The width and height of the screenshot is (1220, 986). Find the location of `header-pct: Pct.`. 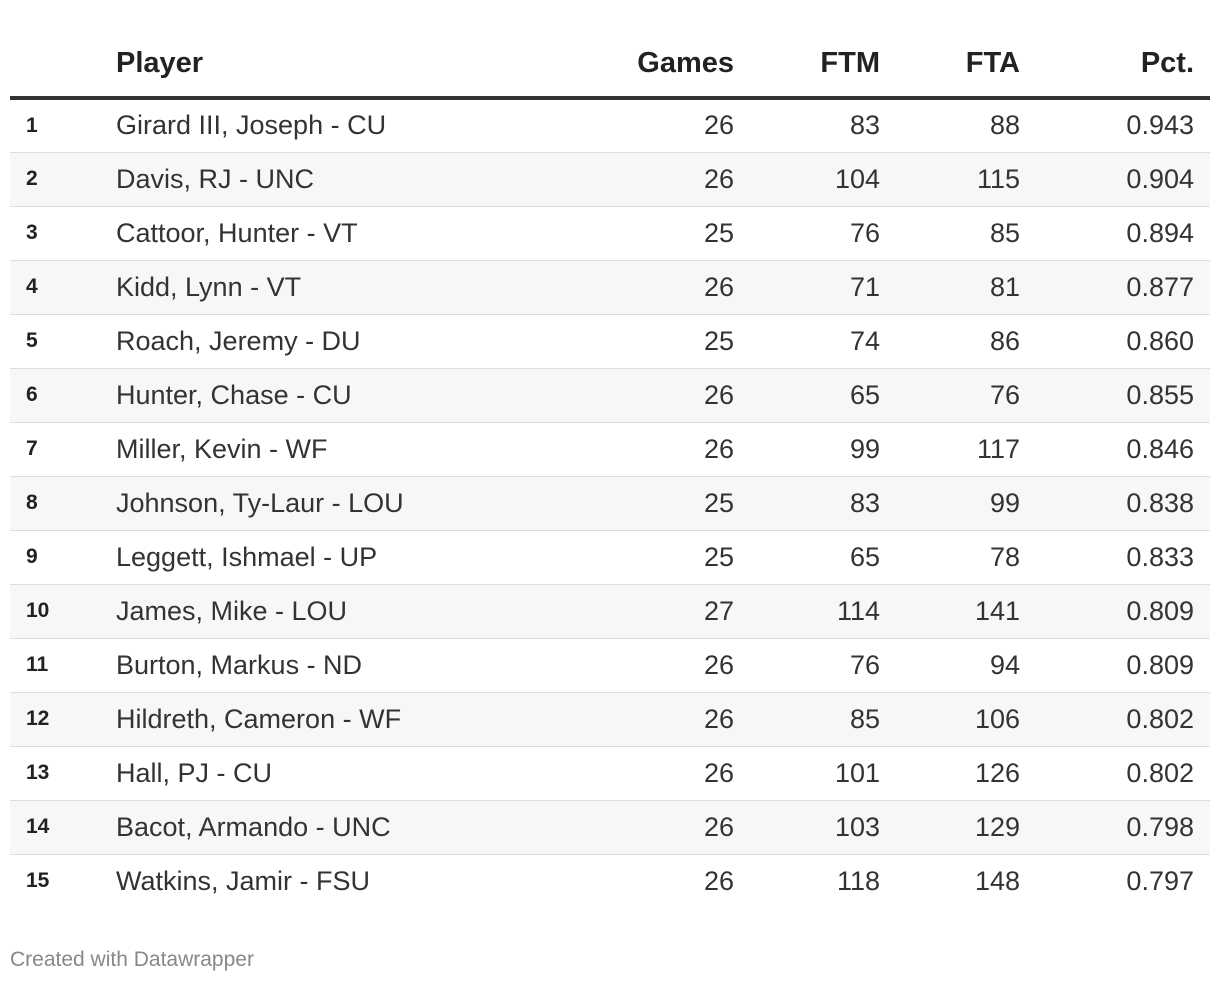

header-pct: Pct. is located at coordinates (1115, 65).